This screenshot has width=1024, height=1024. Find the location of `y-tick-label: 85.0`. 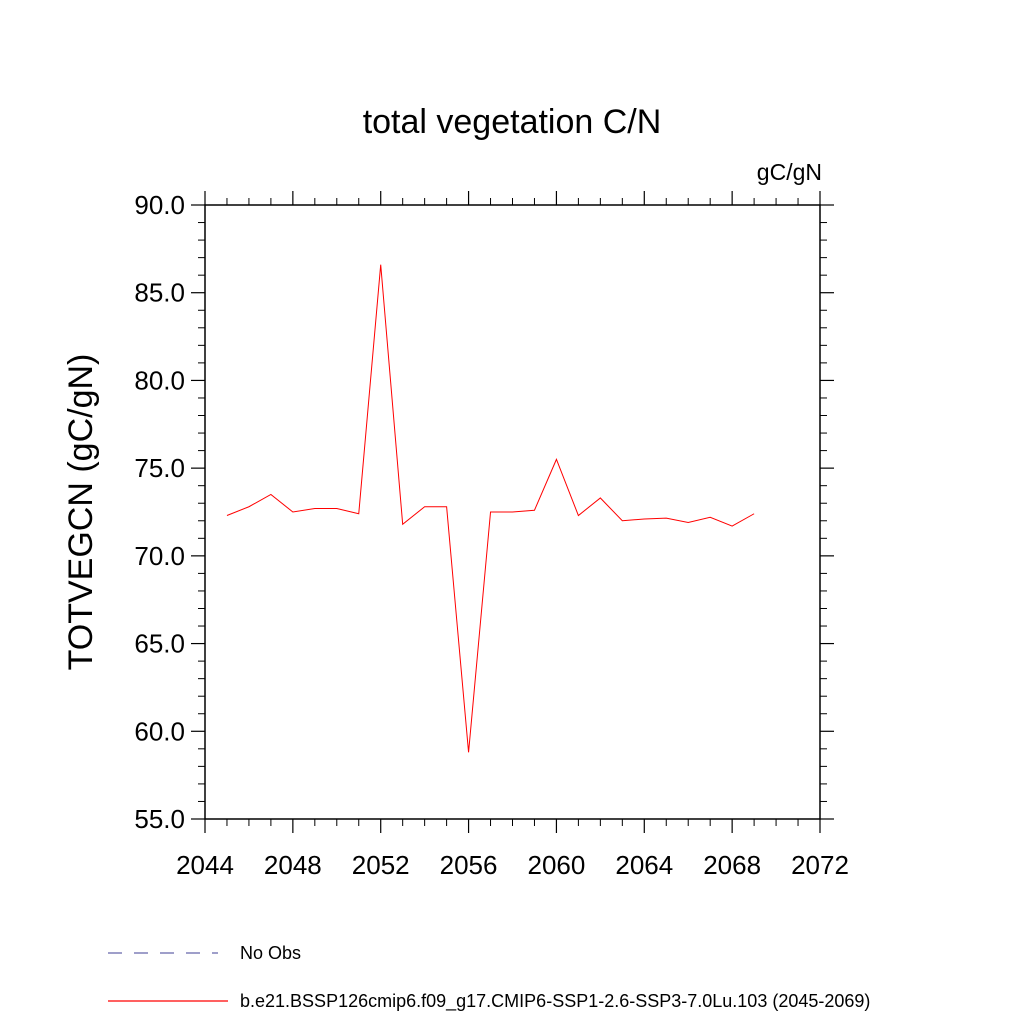

y-tick-label: 85.0 is located at coordinates (159, 293).